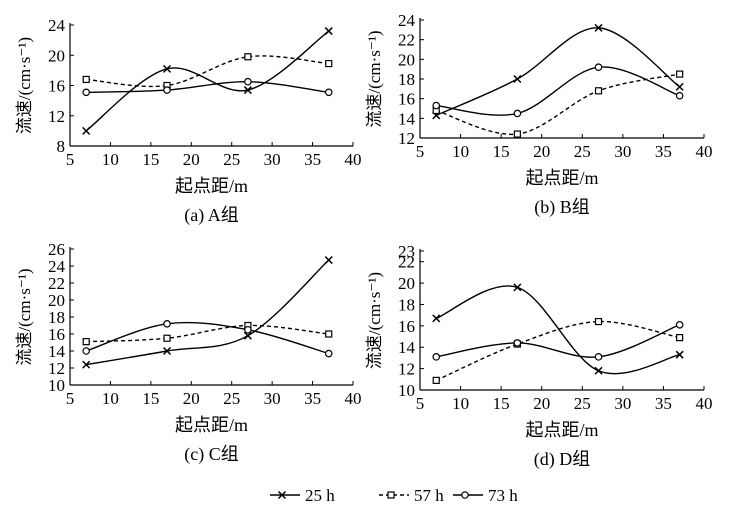 The height and width of the screenshot is (513, 739). What do you see at coordinates (211, 454) in the screenshot?
I see `panel-caption: (c) C组` at bounding box center [211, 454].